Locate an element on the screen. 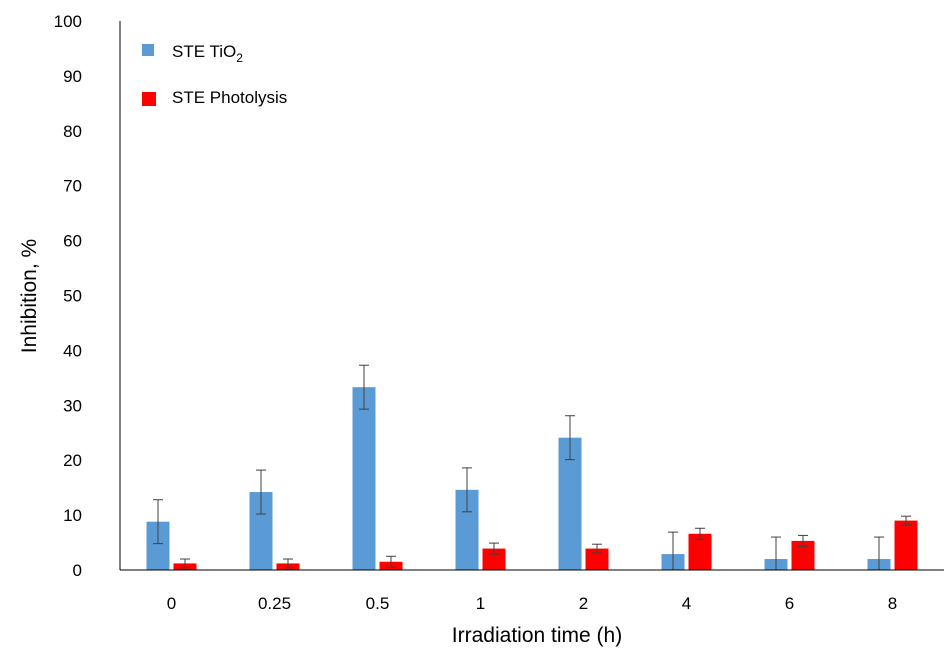 The image size is (944, 651). y-tick-label-40: 40 is located at coordinates (72, 350).